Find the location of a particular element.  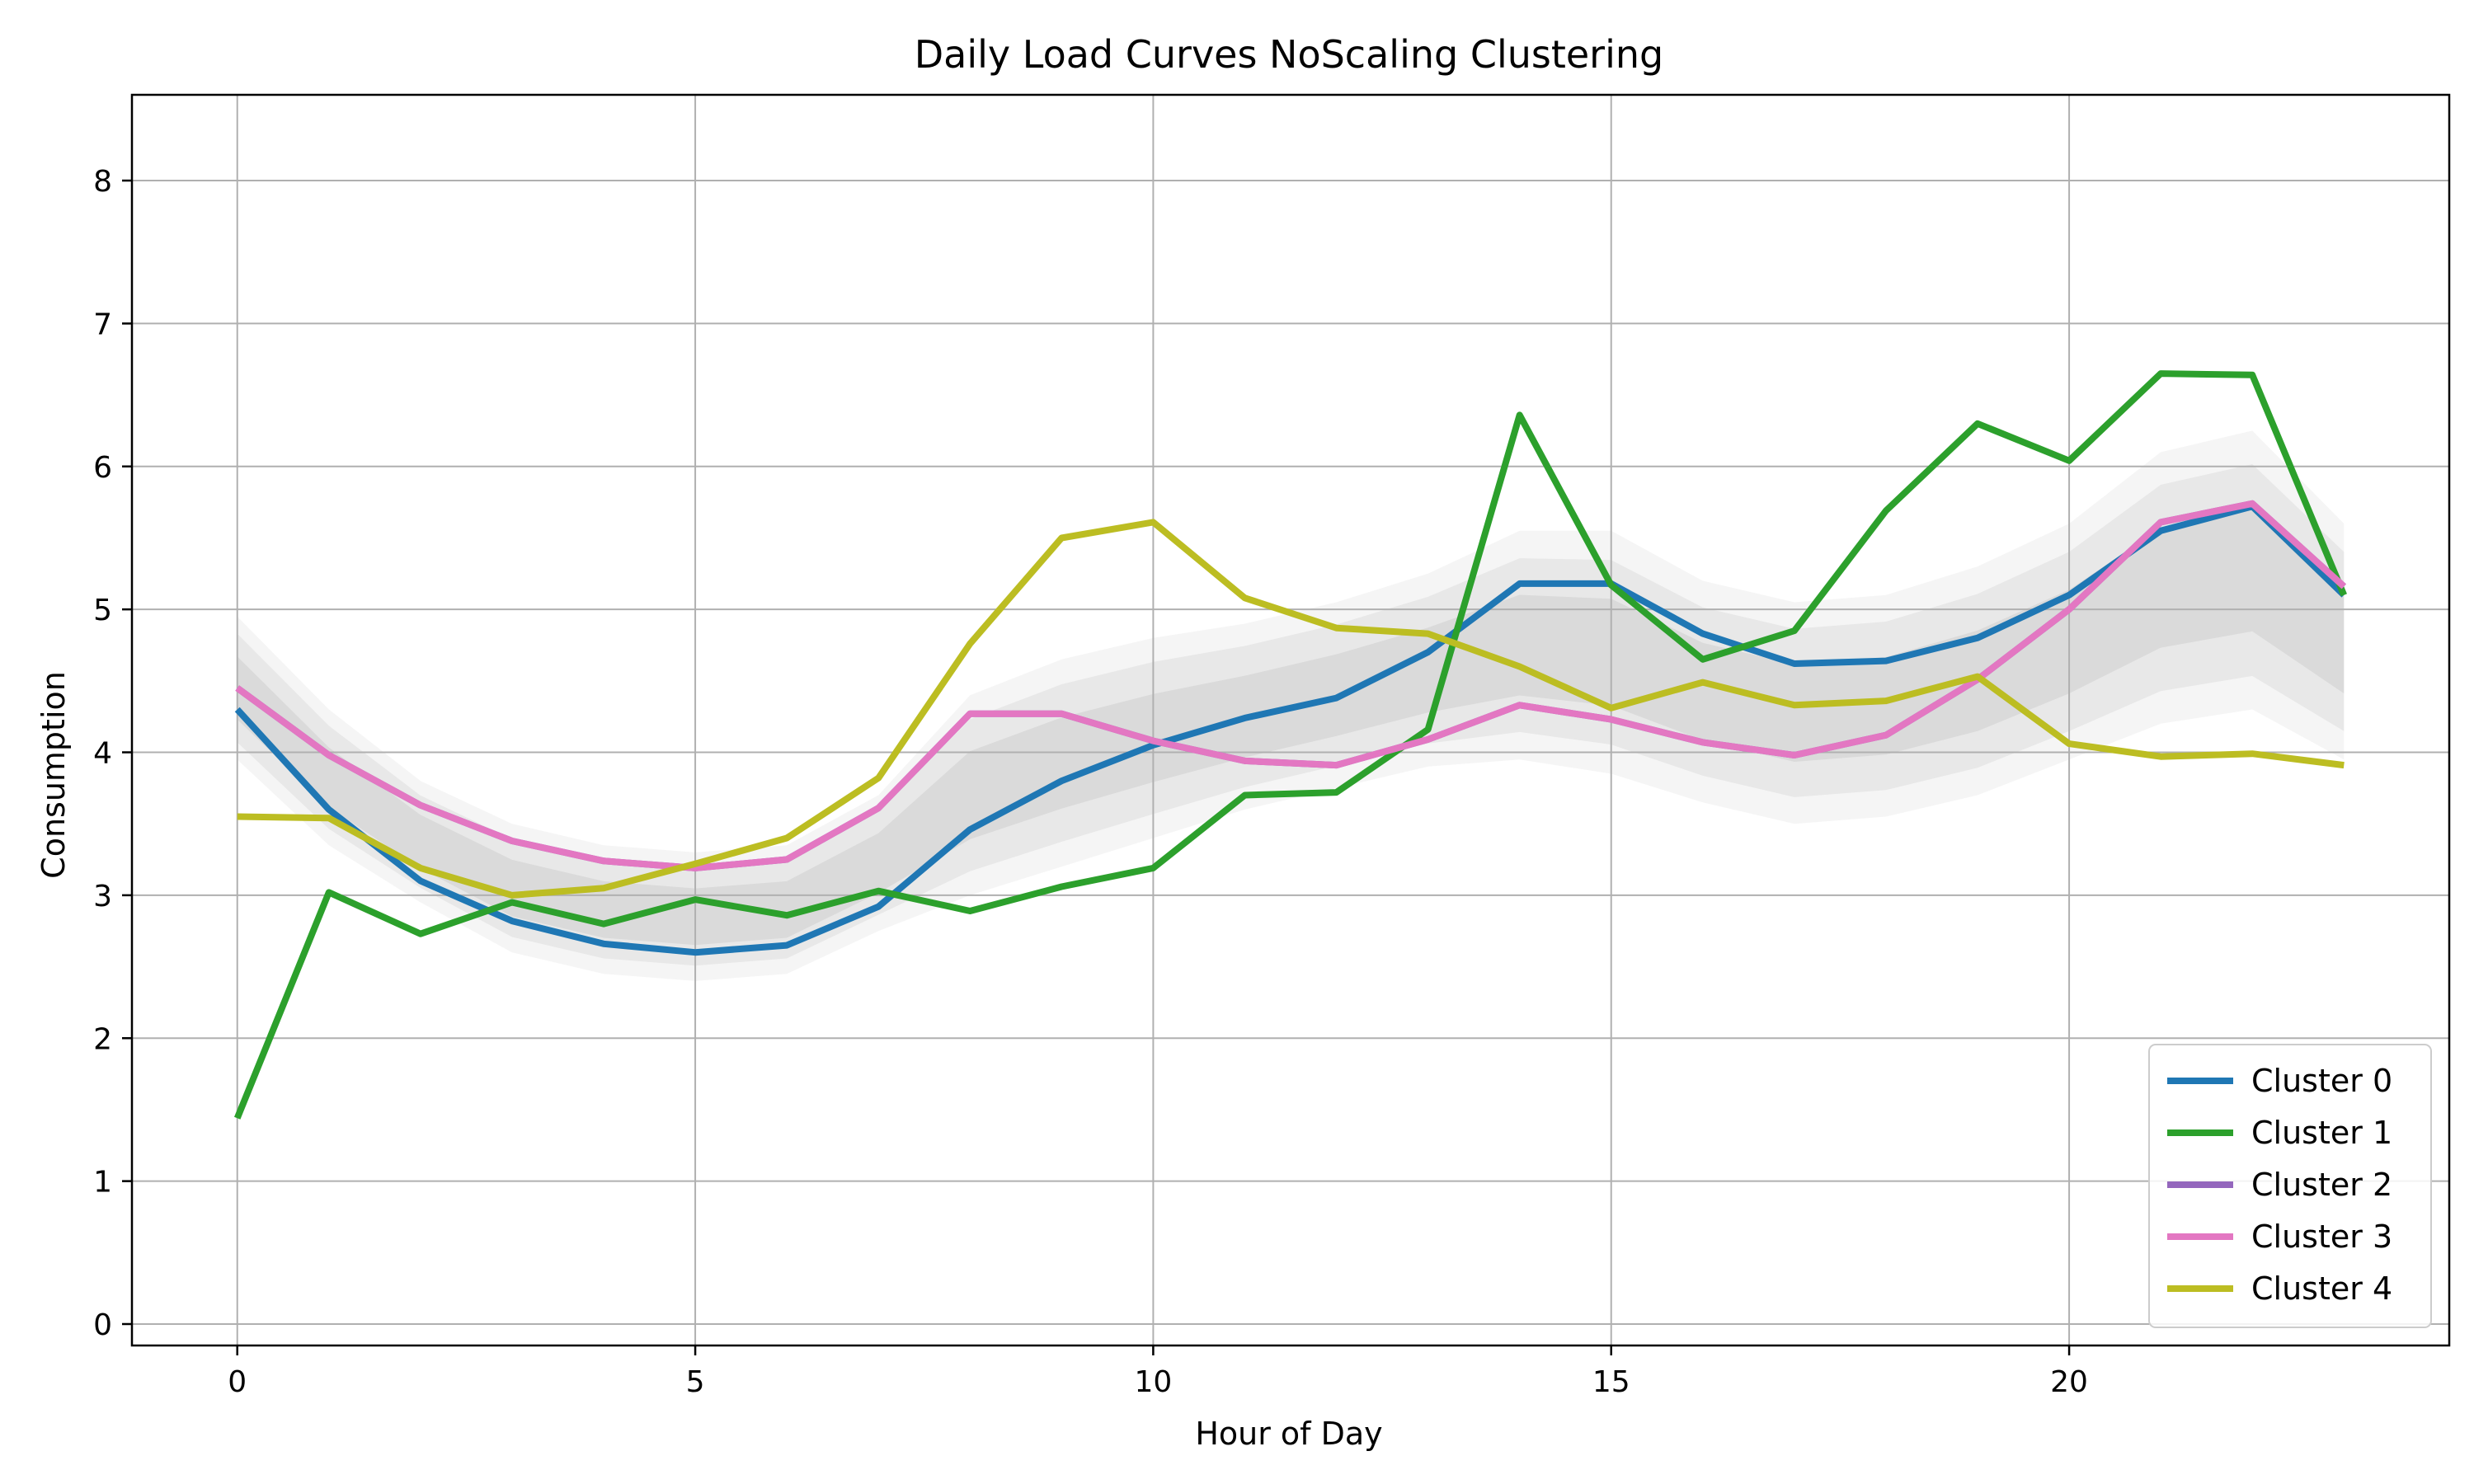

x-tick-label: 10 is located at coordinates (1153, 1382).